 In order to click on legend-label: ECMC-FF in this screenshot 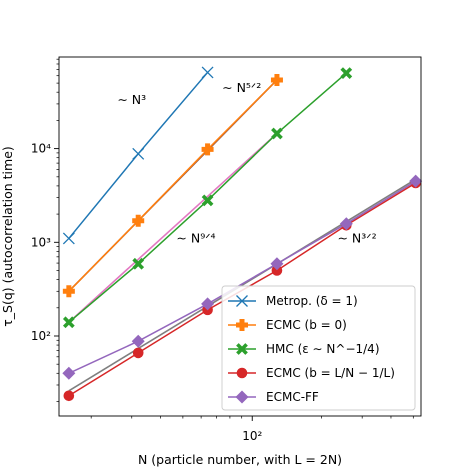, I will do `click(292, 397)`.